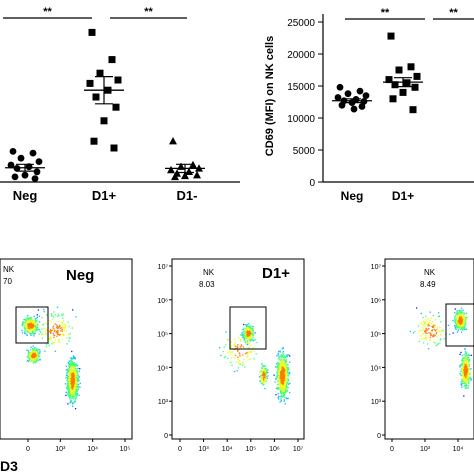 Image resolution: width=474 pixels, height=474 pixels. Describe the element at coordinates (148, 12) in the screenshot. I see `significance-label: **` at that location.